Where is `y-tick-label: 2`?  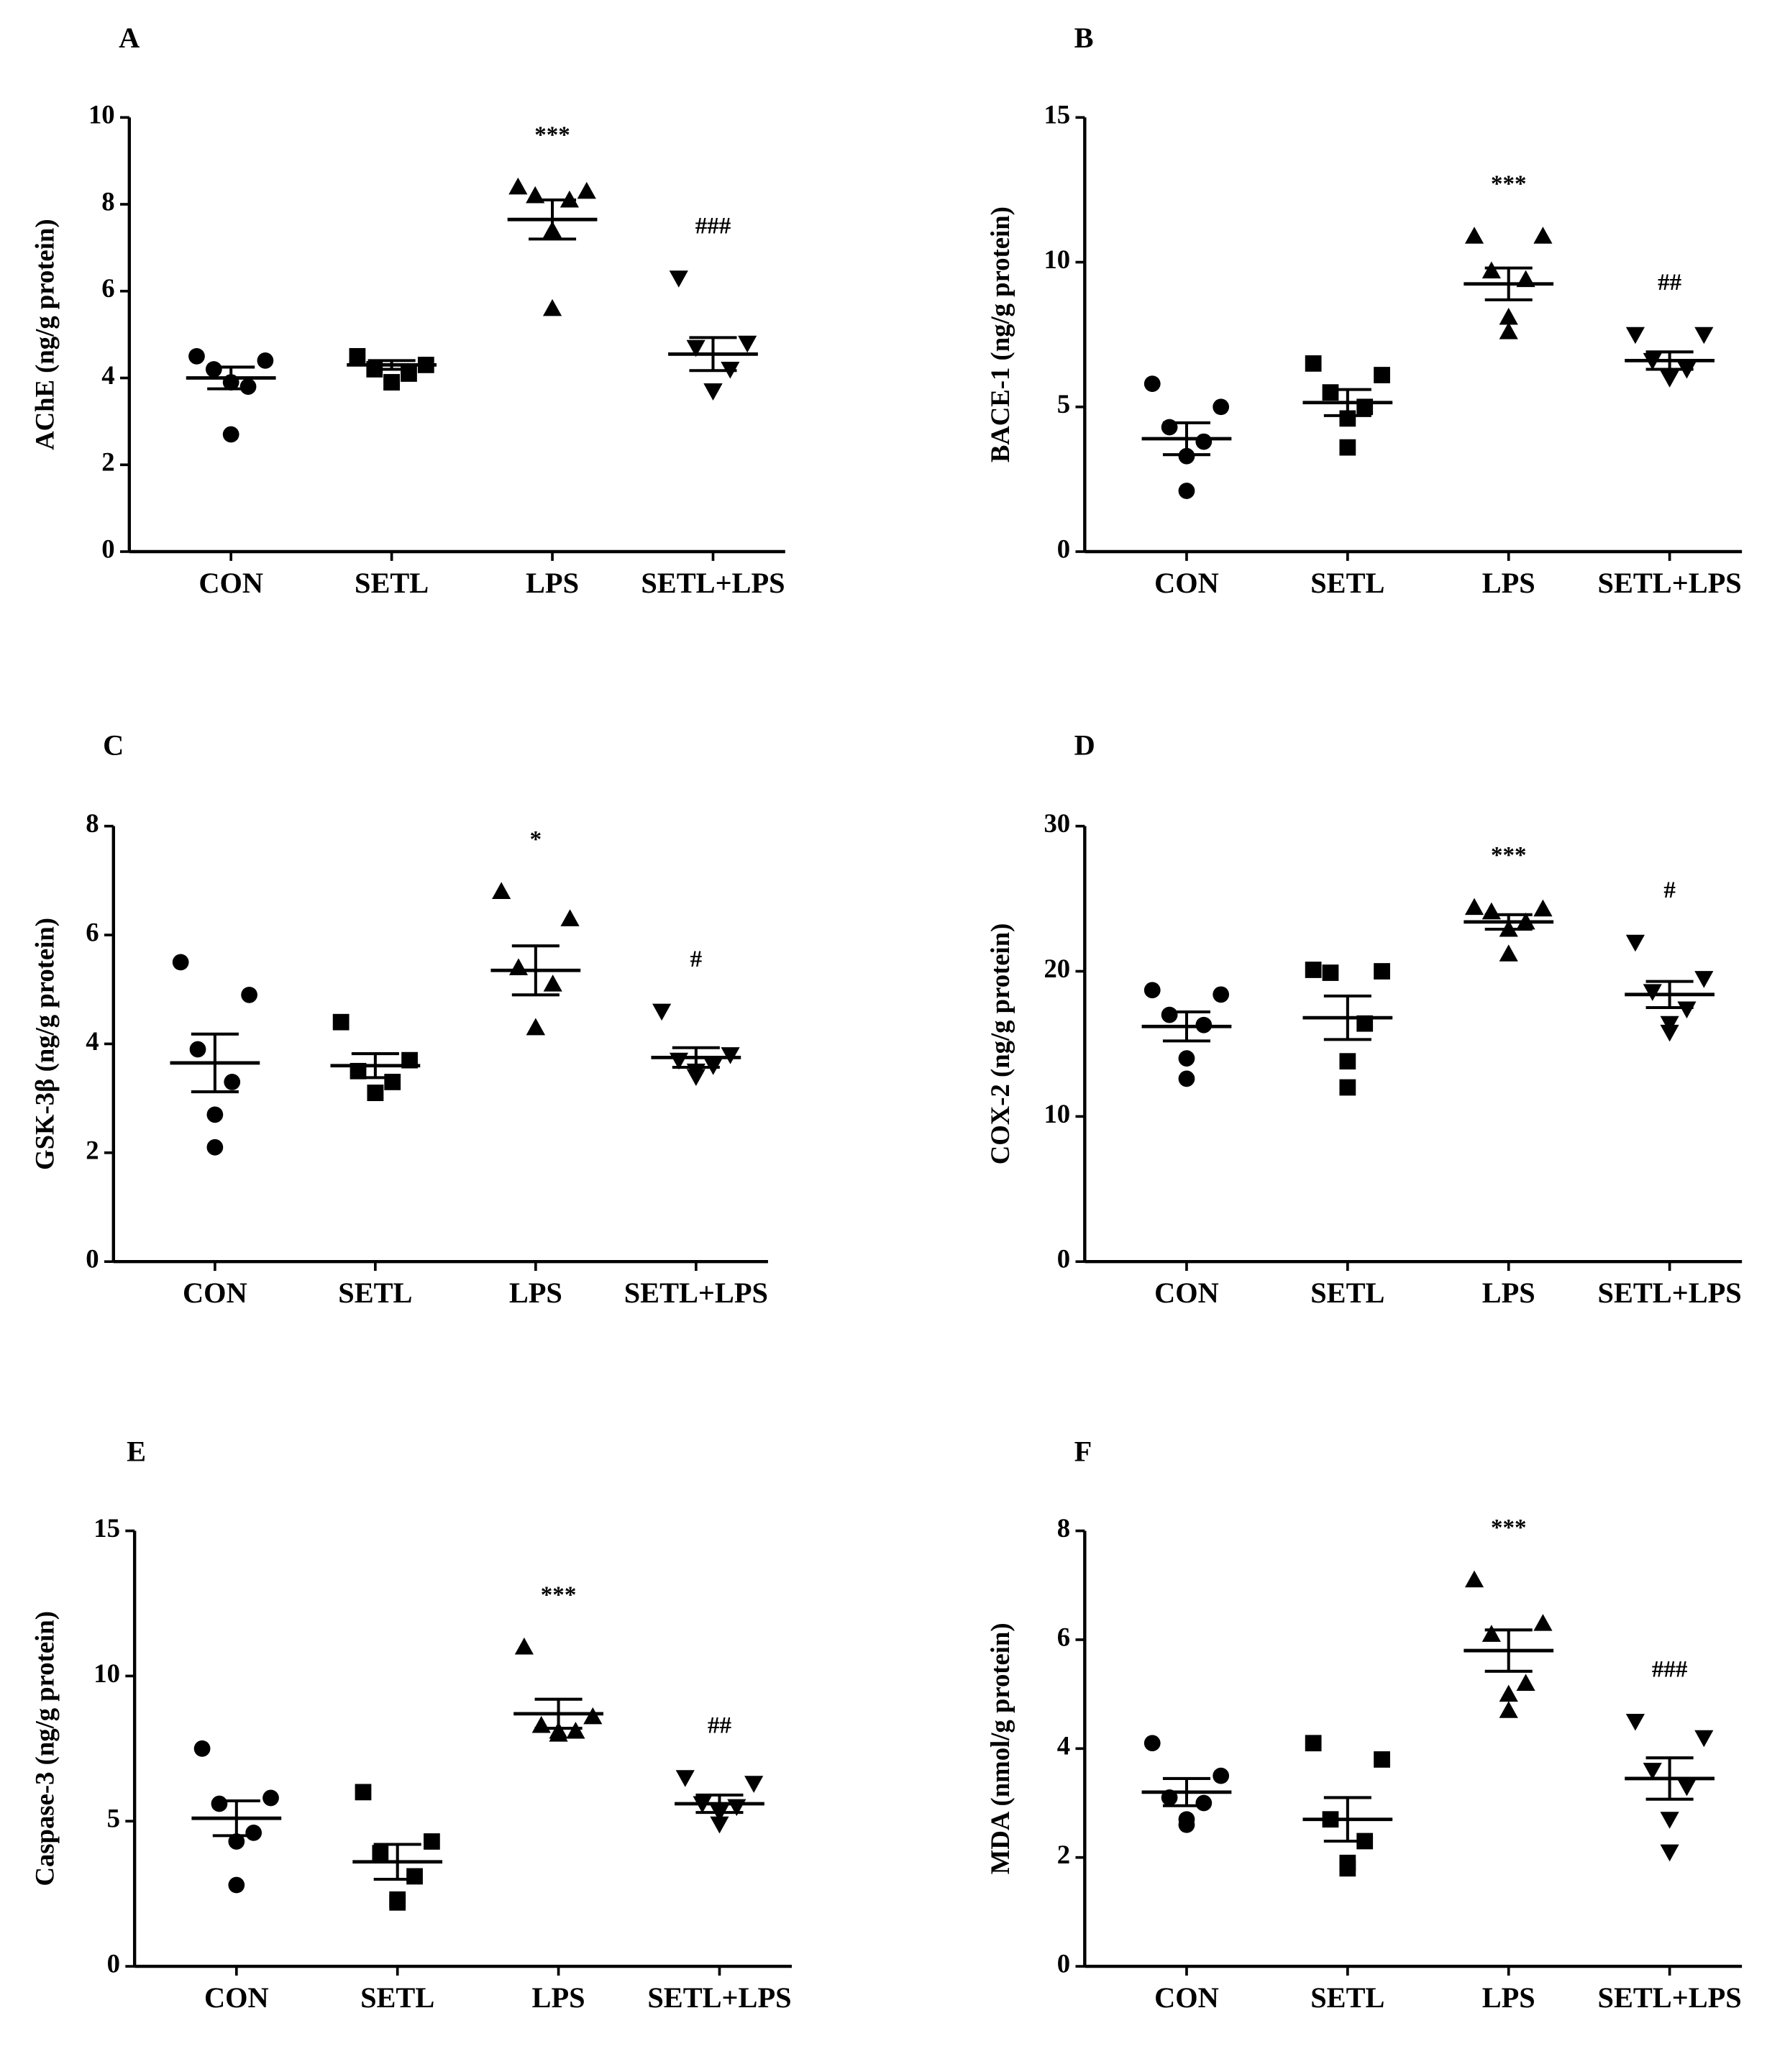 y-tick-label: 2 is located at coordinates (92, 1149).